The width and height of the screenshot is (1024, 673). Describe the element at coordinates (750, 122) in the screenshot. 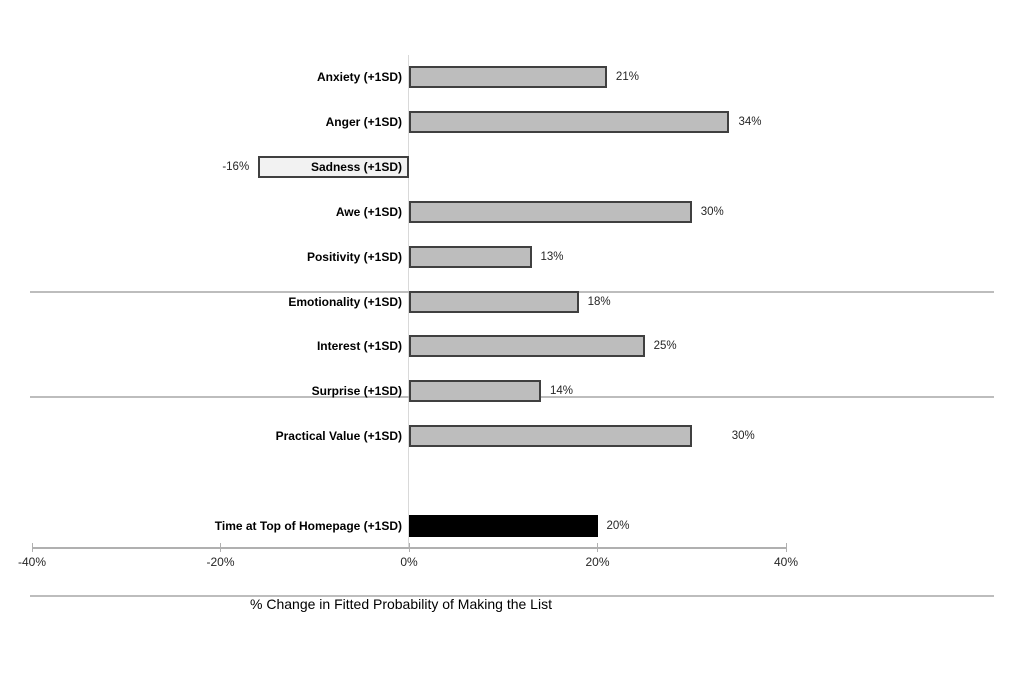

I see `value-label: 34%` at that location.